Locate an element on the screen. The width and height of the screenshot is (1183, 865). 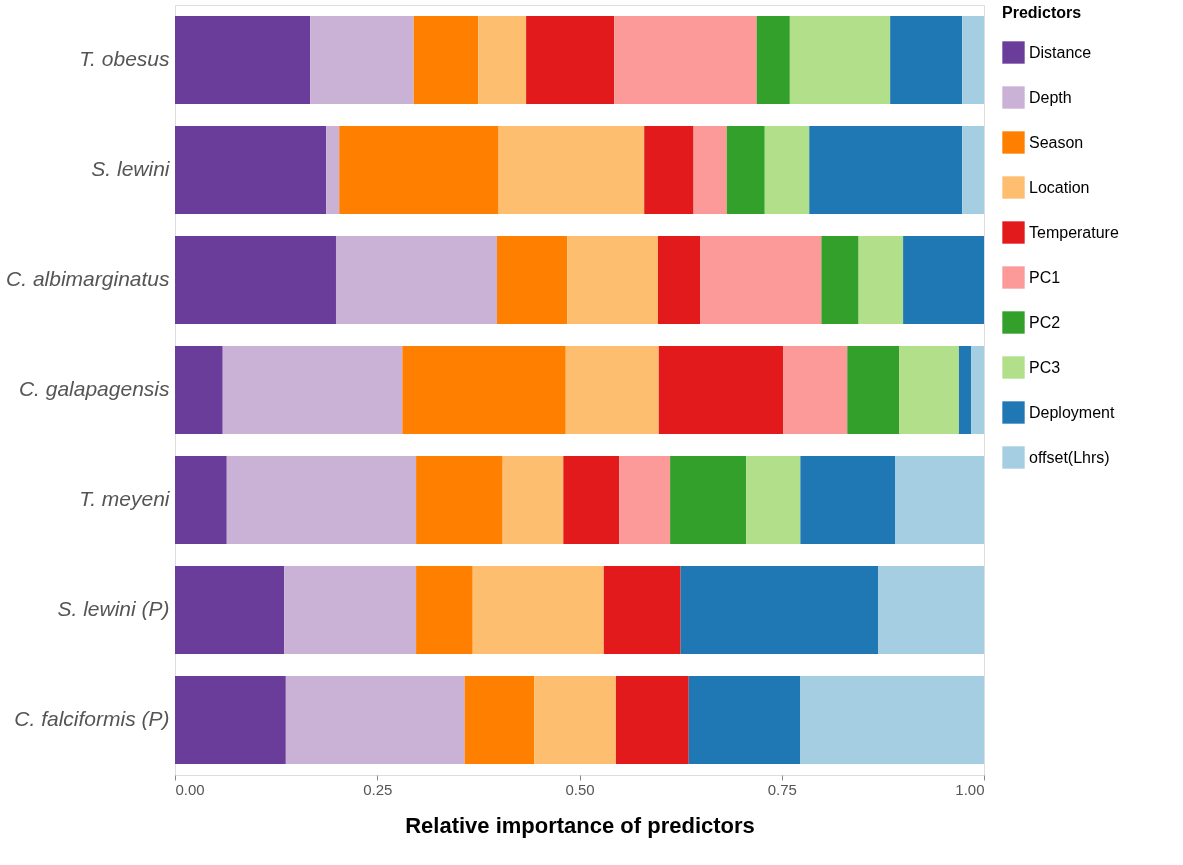
legend-label: Deployment is located at coordinates (1072, 412).